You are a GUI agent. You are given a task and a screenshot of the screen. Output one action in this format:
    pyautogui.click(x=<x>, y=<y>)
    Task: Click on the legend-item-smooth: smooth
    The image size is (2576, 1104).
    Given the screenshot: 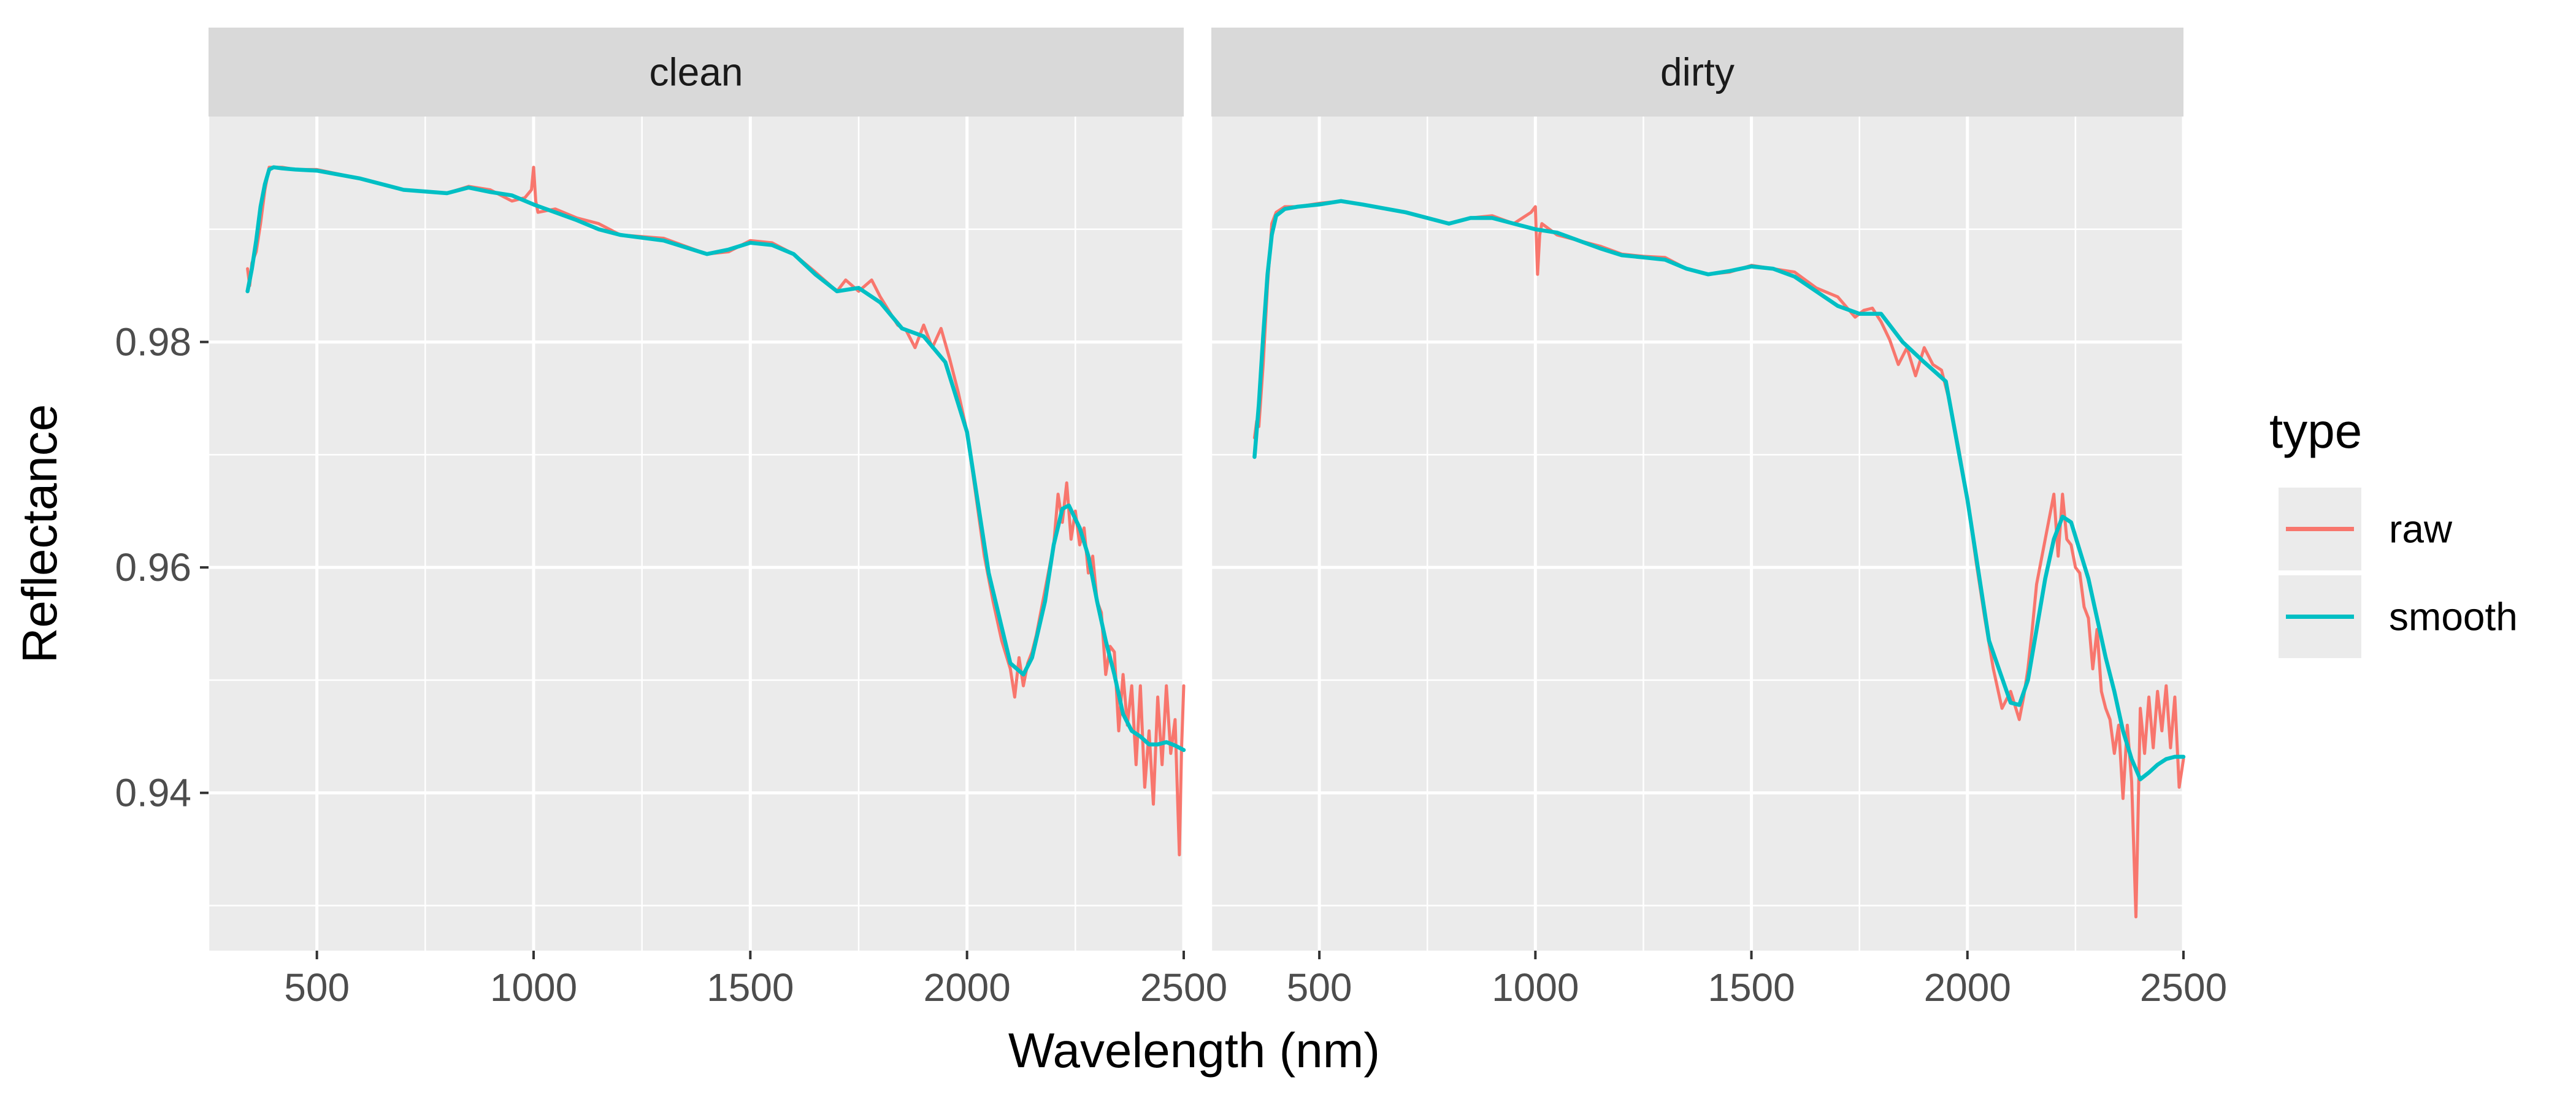 What is the action you would take?
    pyautogui.click(x=2398, y=616)
    